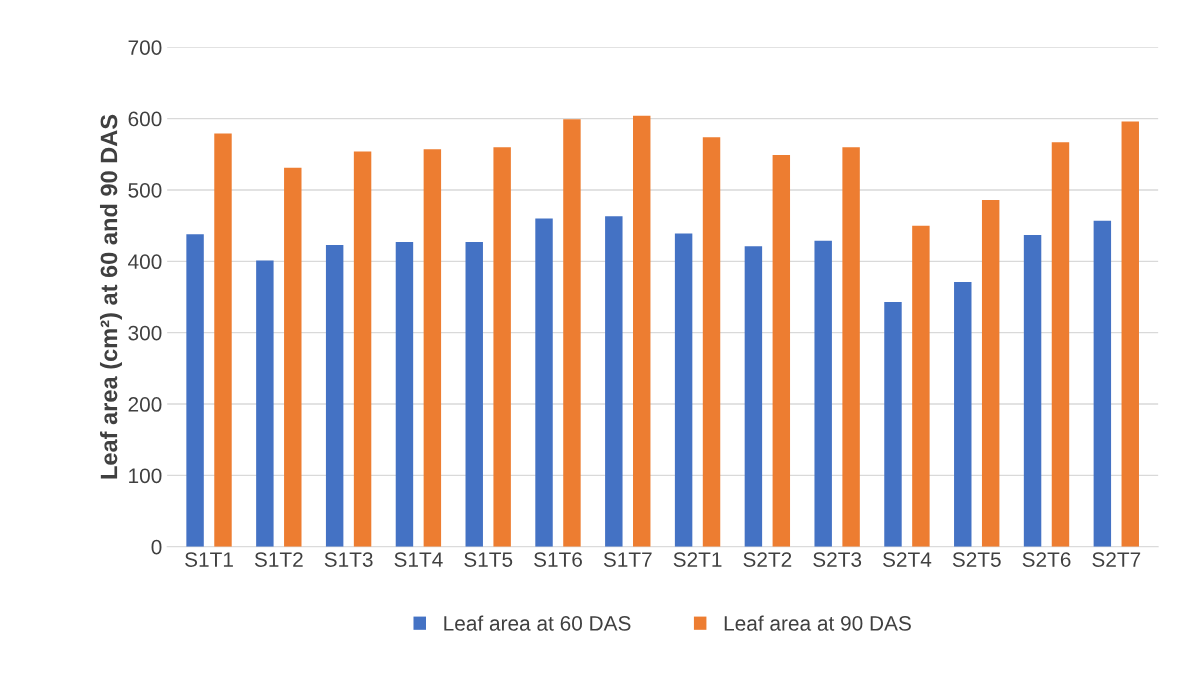 This screenshot has width=1194, height=675. Describe the element at coordinates (145, 47) in the screenshot. I see `y-tick-label: 700` at that location.